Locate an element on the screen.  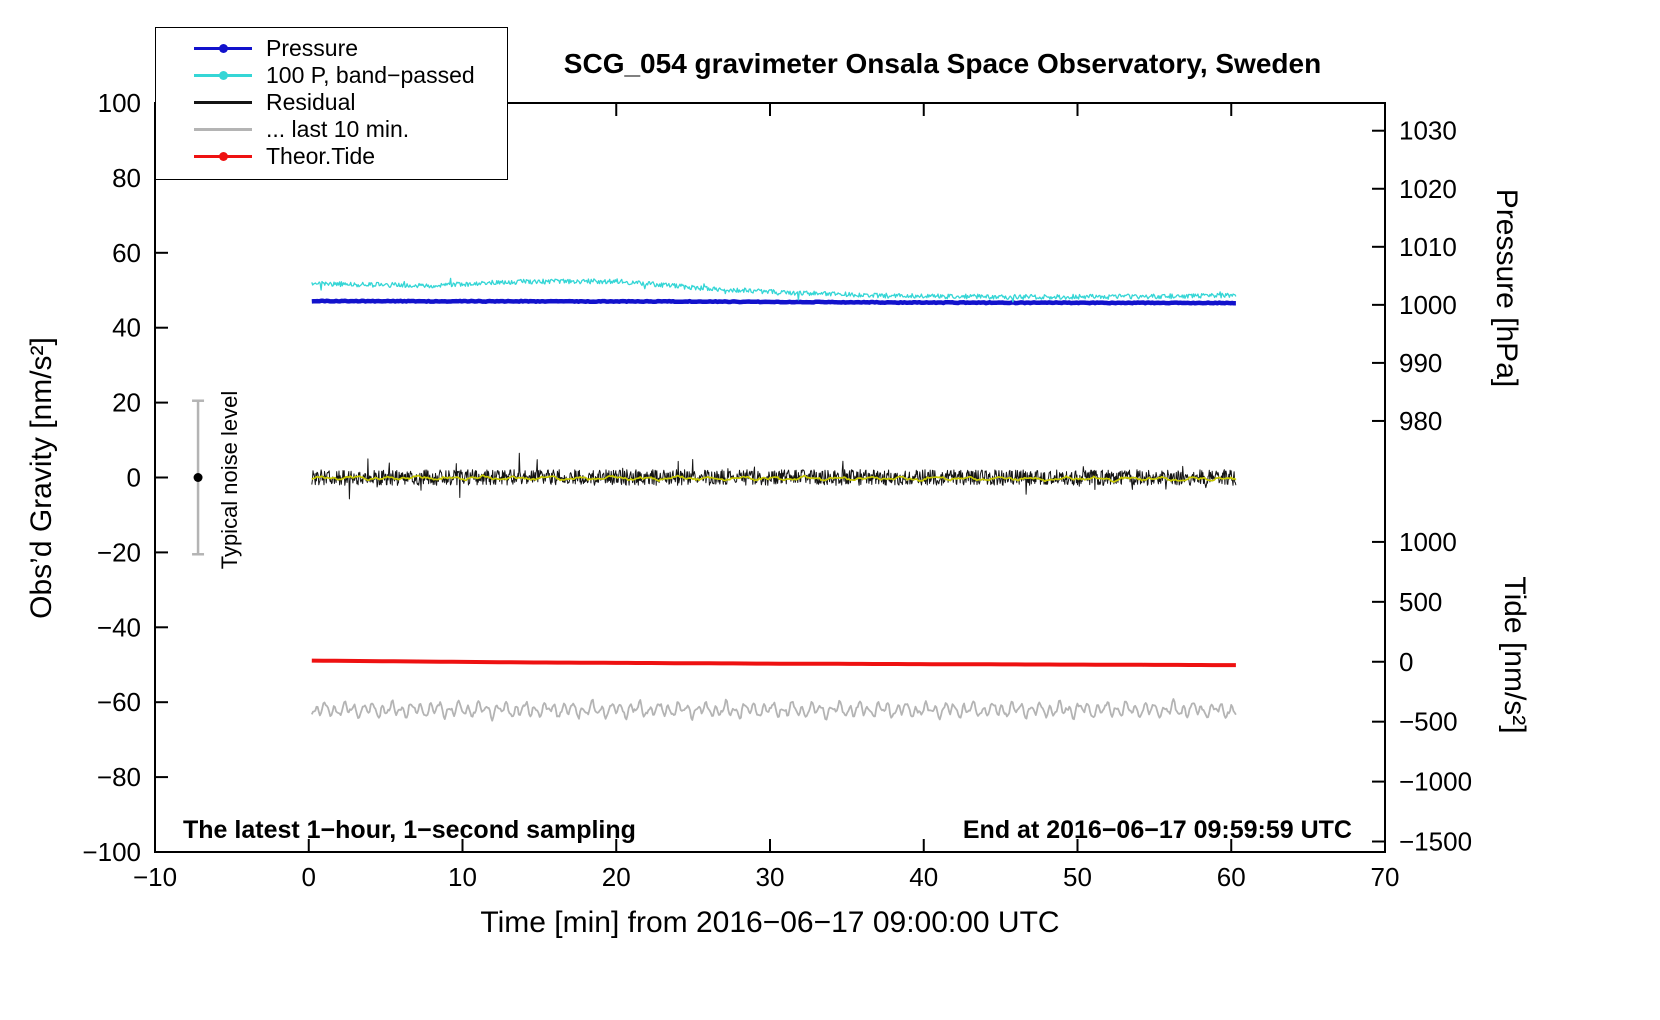
legend-item-label: Pressure is located at coordinates (312, 48).